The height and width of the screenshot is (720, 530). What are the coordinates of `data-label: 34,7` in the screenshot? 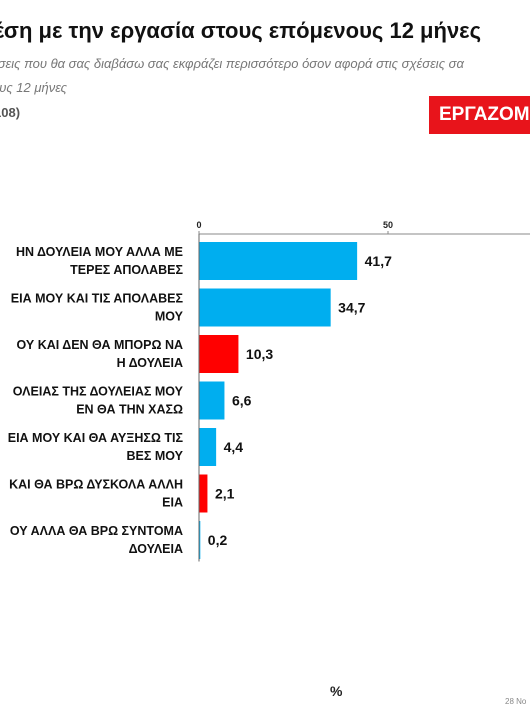 It's located at (351, 308).